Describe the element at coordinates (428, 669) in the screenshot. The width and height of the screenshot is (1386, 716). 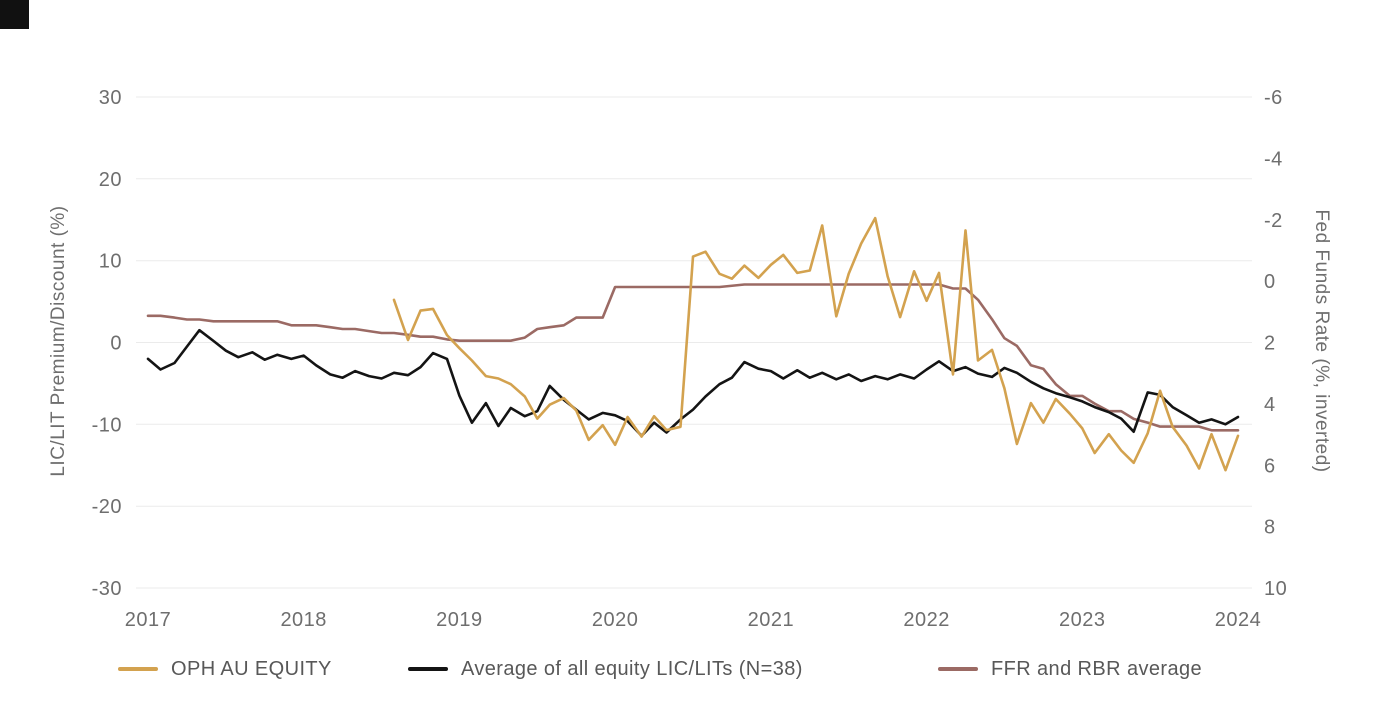
I see `legend-swatch-average-lic-lits` at that location.